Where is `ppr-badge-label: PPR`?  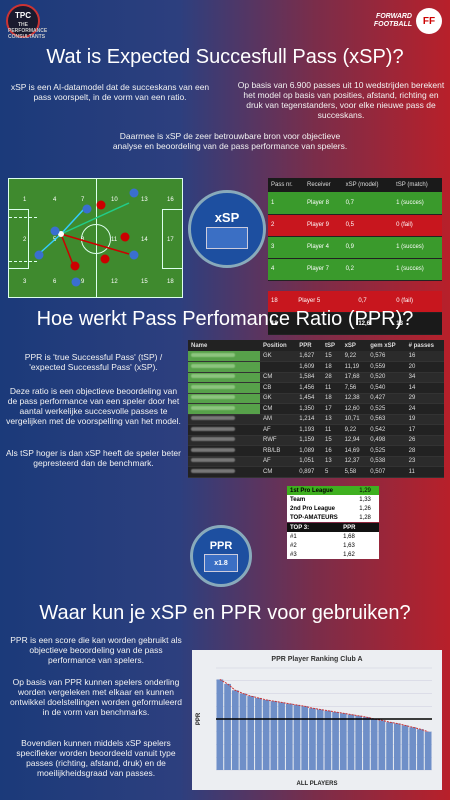
ppr-badge-label: PPR is located at coordinates (221, 546).